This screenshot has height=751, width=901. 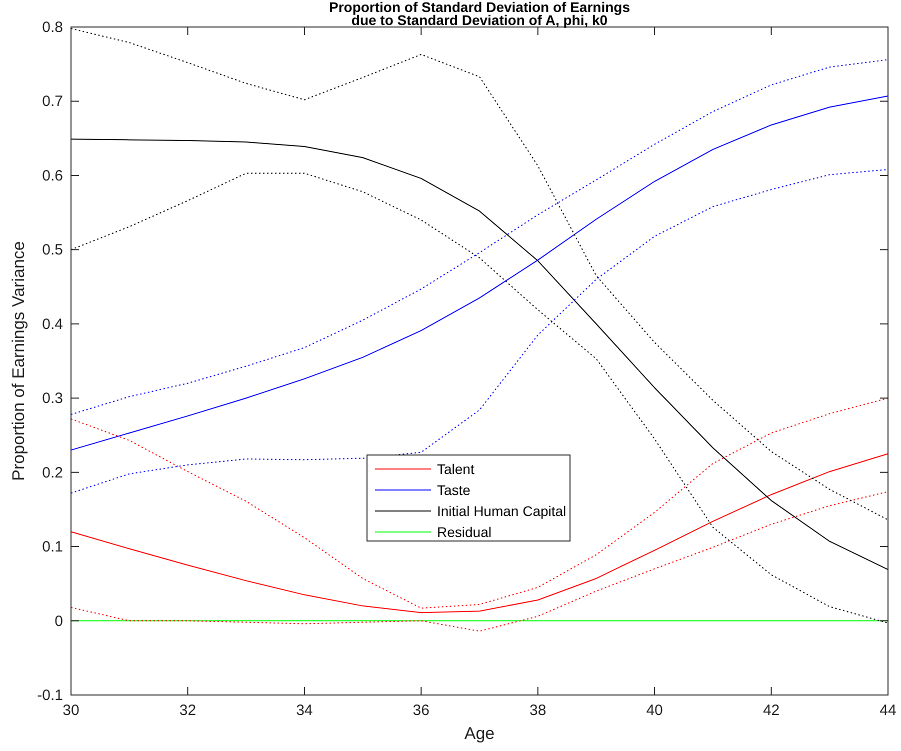 What do you see at coordinates (52, 473) in the screenshot?
I see `y-tick-label: 0.2` at bounding box center [52, 473].